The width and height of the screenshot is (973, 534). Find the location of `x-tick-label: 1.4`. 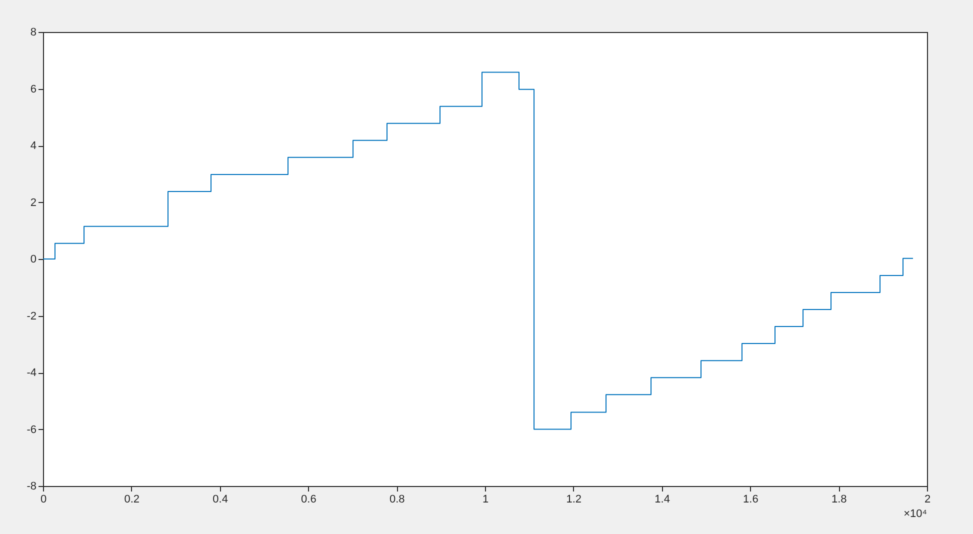

x-tick-label: 1.4 is located at coordinates (662, 500).